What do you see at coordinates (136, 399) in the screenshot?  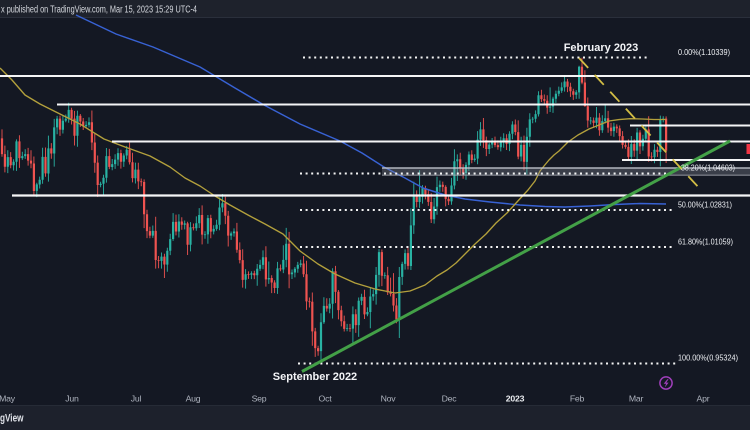 I see `svg-text: Jul` at bounding box center [136, 399].